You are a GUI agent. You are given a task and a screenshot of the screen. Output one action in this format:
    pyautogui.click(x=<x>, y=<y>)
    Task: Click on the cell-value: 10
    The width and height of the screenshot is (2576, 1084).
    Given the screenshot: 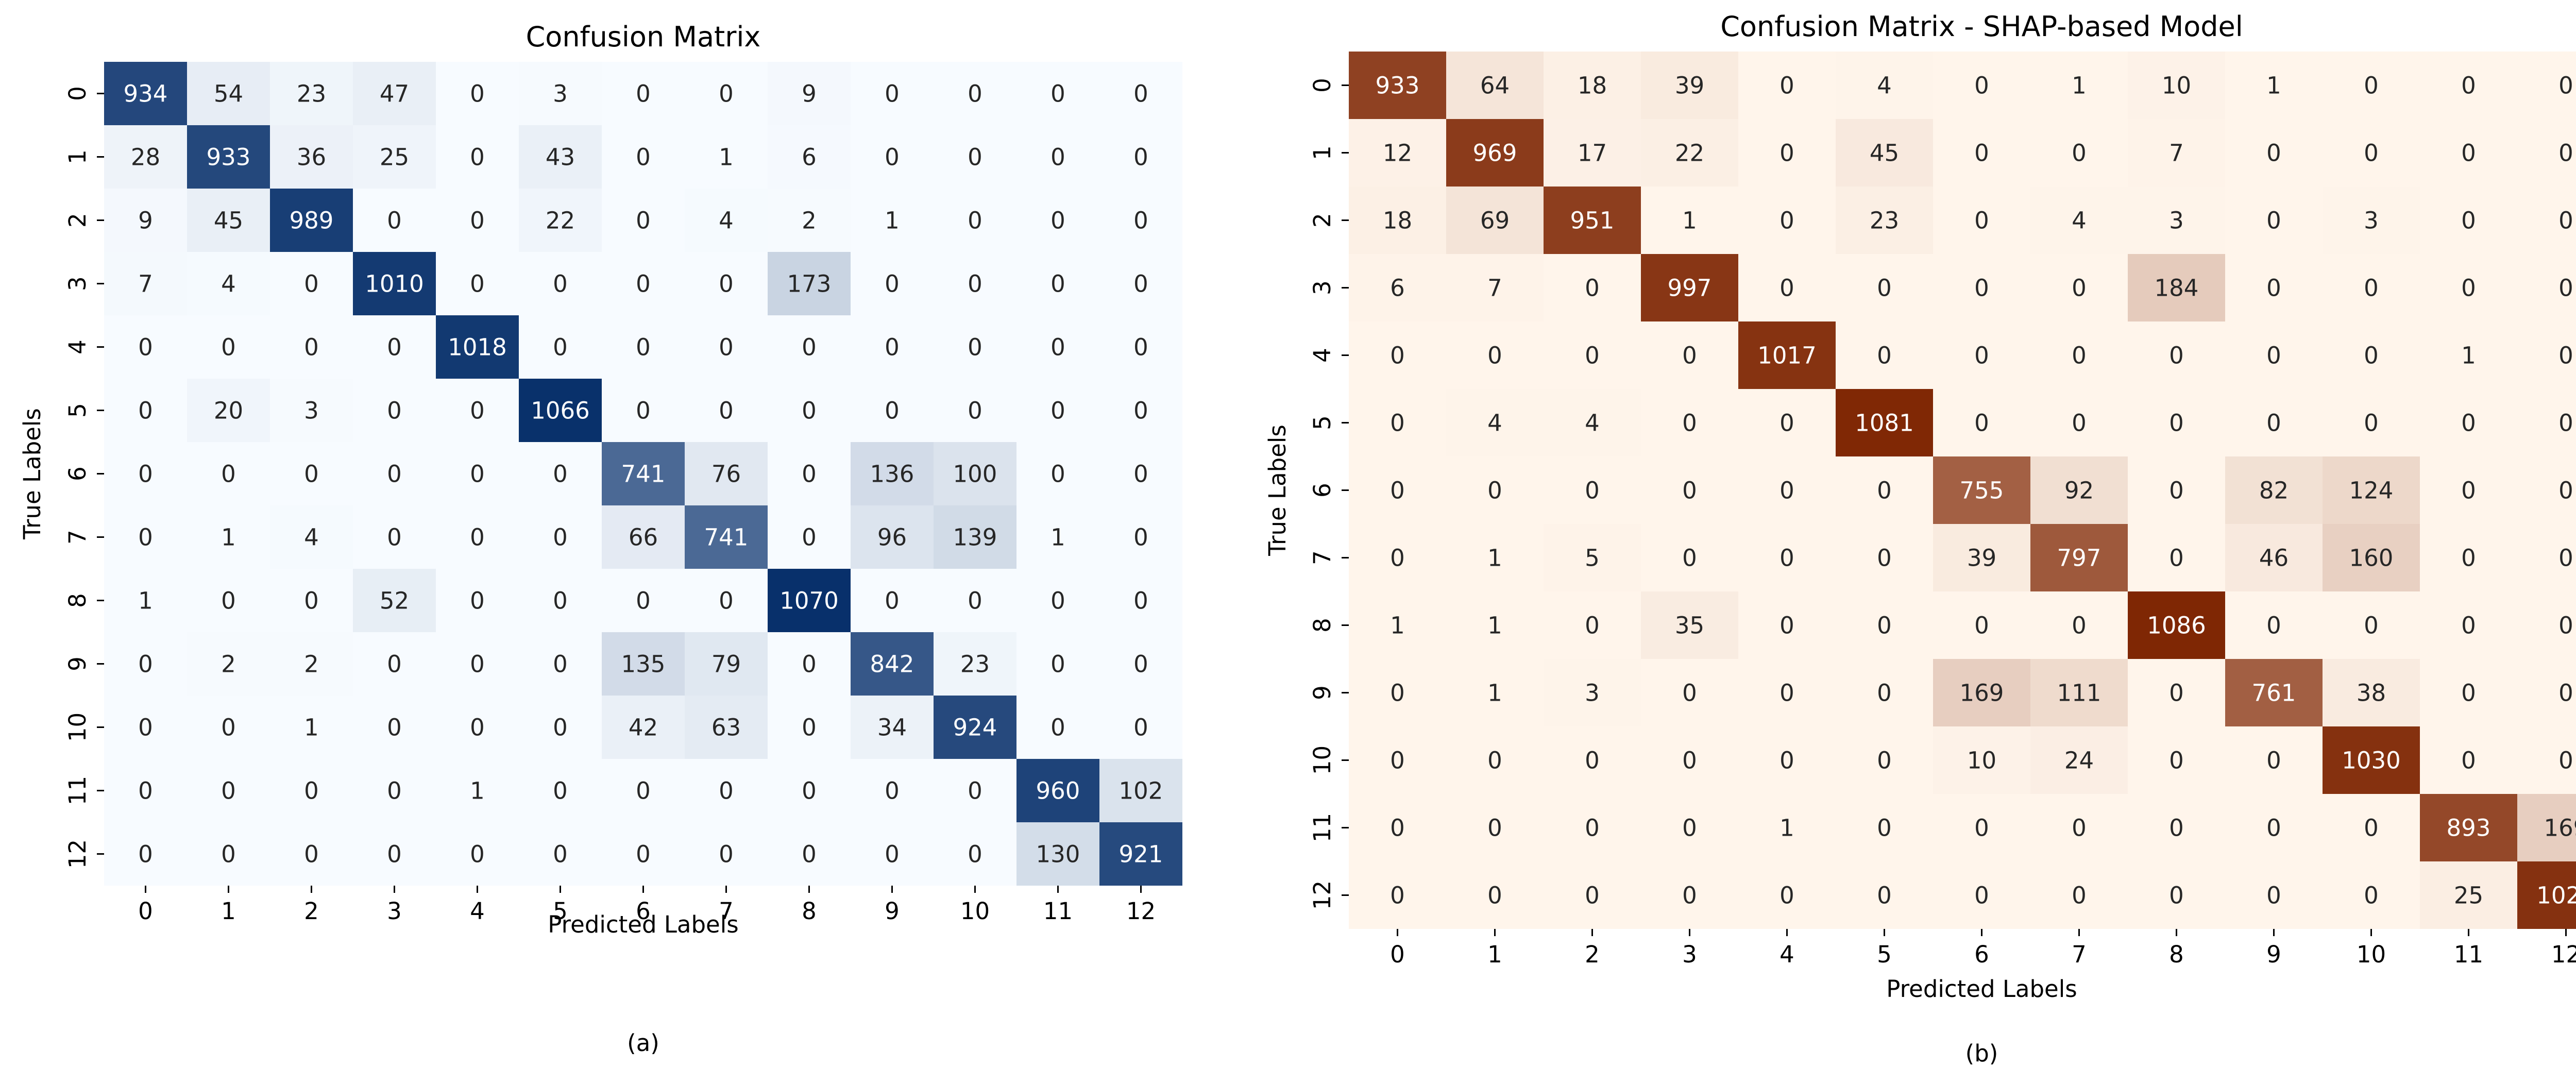 What is the action you would take?
    pyautogui.click(x=2176, y=85)
    